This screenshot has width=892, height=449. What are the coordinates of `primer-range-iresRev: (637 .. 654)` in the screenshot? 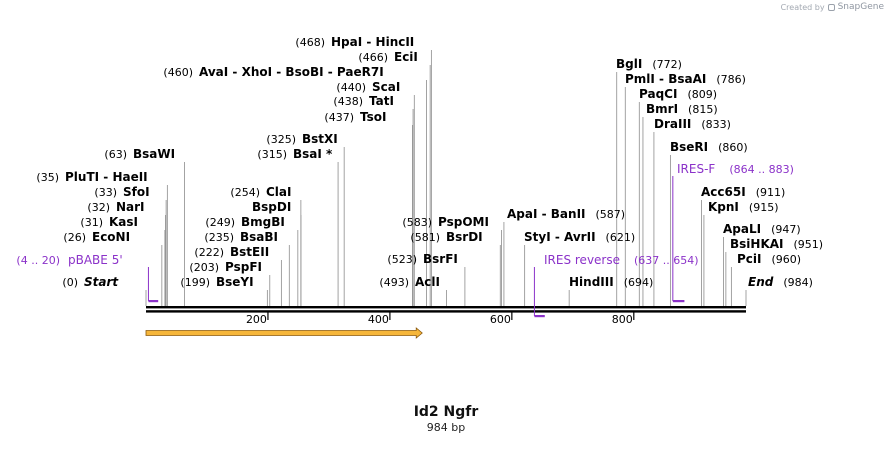 It's located at (666, 260).